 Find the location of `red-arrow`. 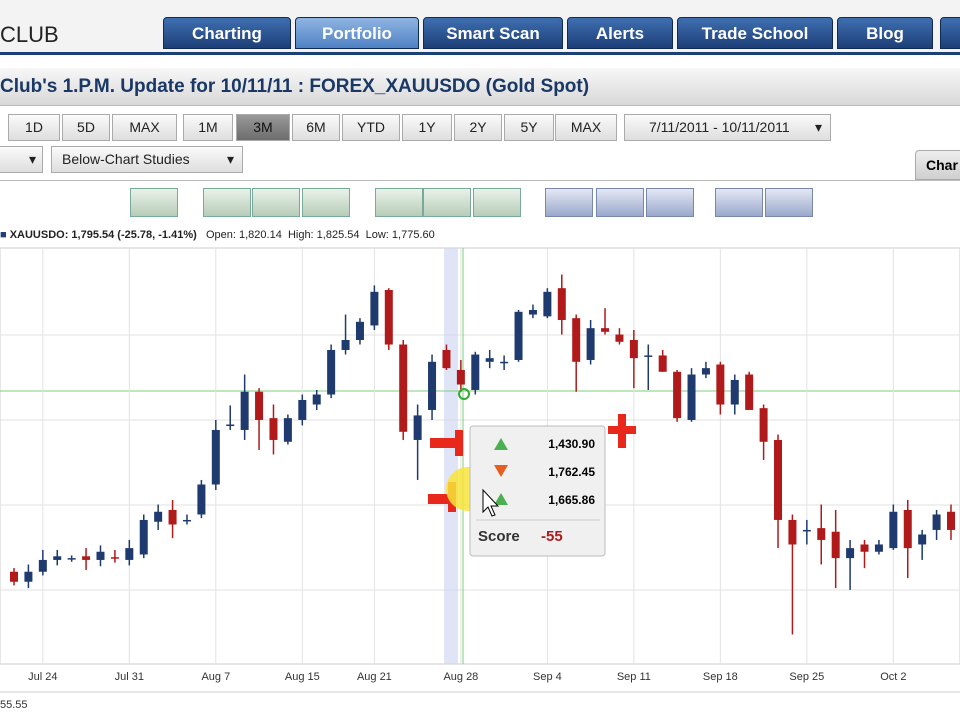

red-arrow is located at coordinates (446, 443).